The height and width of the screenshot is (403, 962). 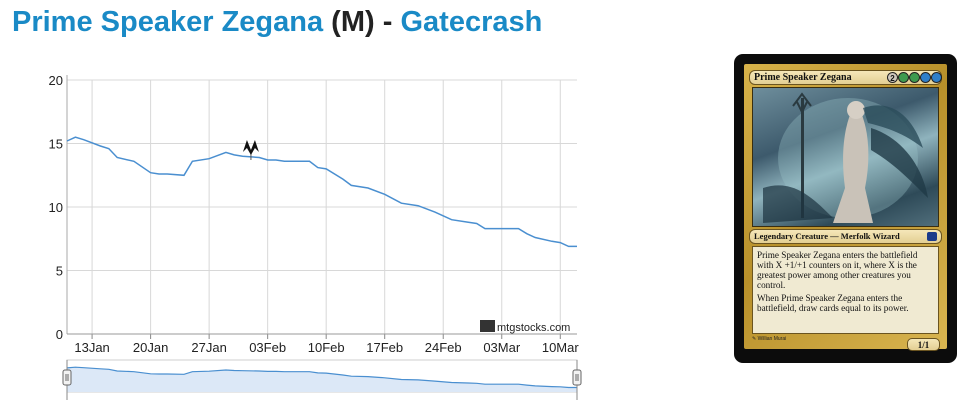 I want to click on x-tick-label: 03Mar, so click(x=502, y=347).